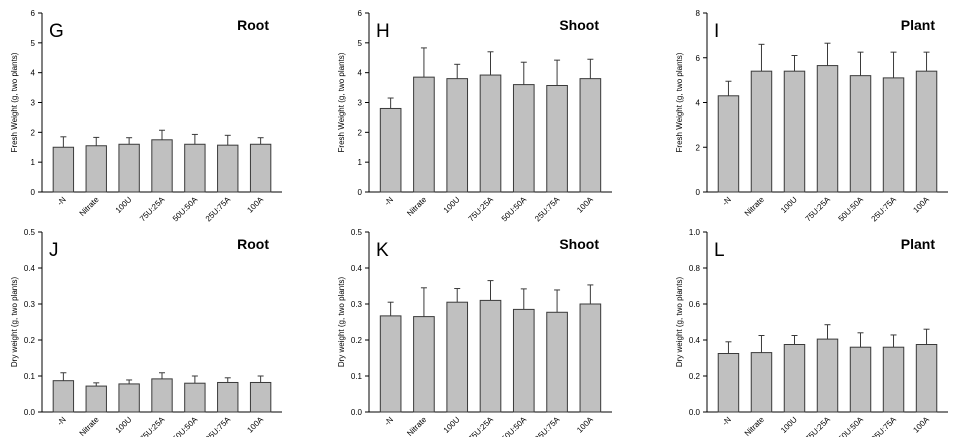 Image resolution: width=968 pixels, height=437 pixels. What do you see at coordinates (918, 25) in the screenshot?
I see `chart-title: Plant` at bounding box center [918, 25].